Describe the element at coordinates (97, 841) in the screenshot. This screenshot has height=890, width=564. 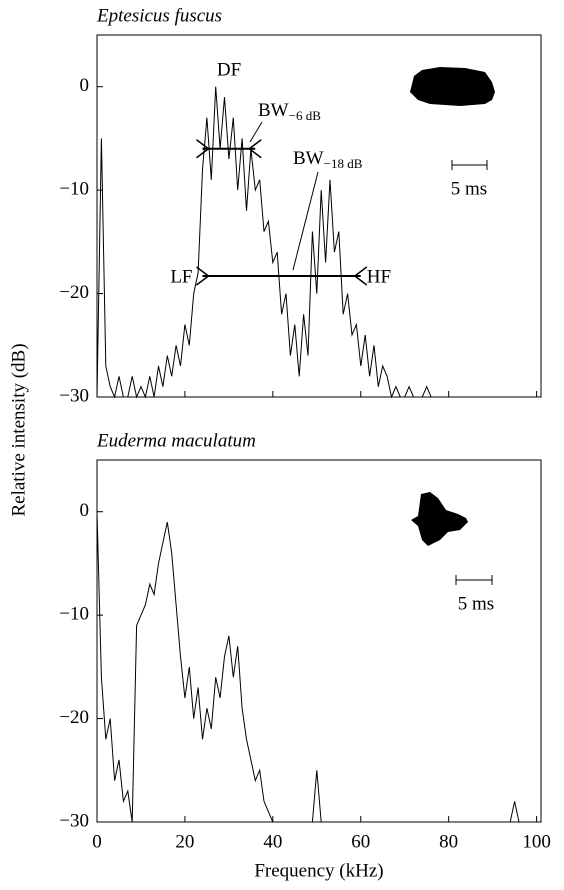
I see `x-tick-label: 0` at that location.